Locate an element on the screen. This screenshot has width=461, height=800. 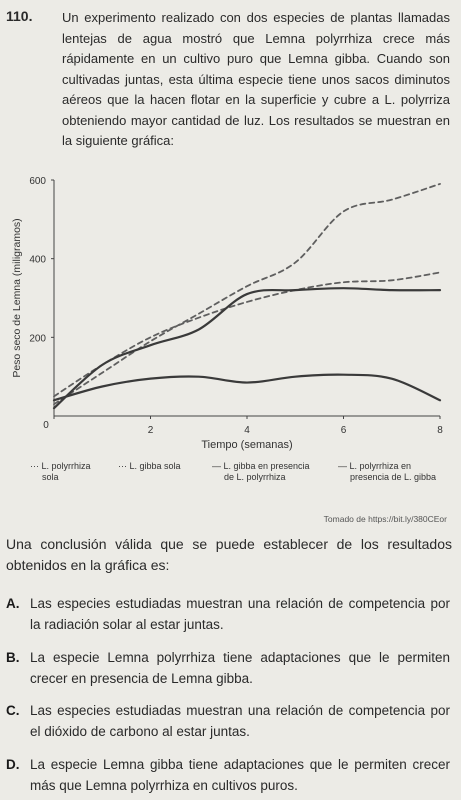
legend-label: — L. polyrrhiza en is located at coordinates (374, 466).